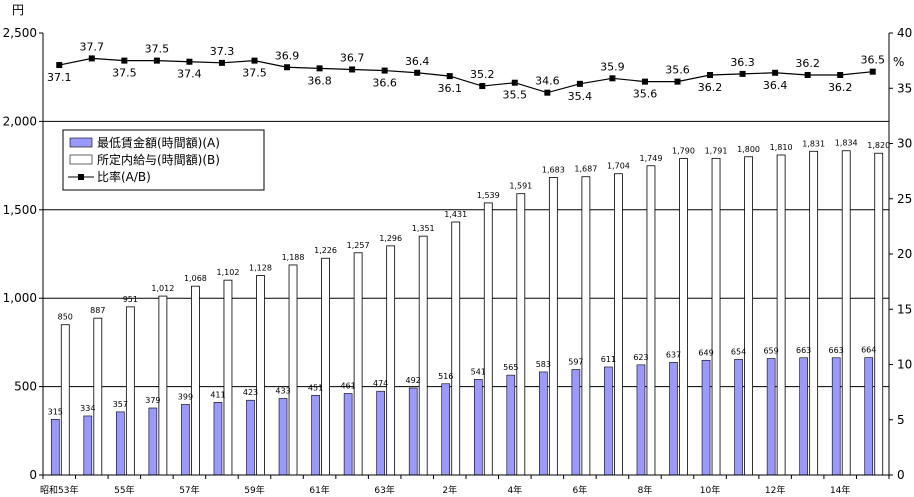  I want to click on bar-label-min-wage: 451, so click(315, 387).